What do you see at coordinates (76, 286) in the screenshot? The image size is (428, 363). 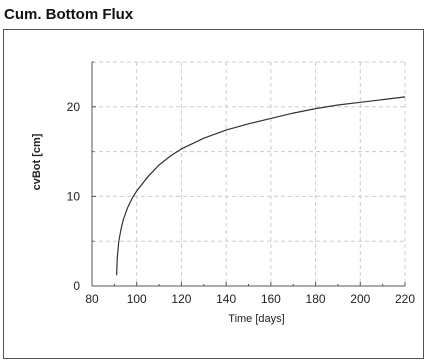 I see `y-tick-label: 0` at bounding box center [76, 286].